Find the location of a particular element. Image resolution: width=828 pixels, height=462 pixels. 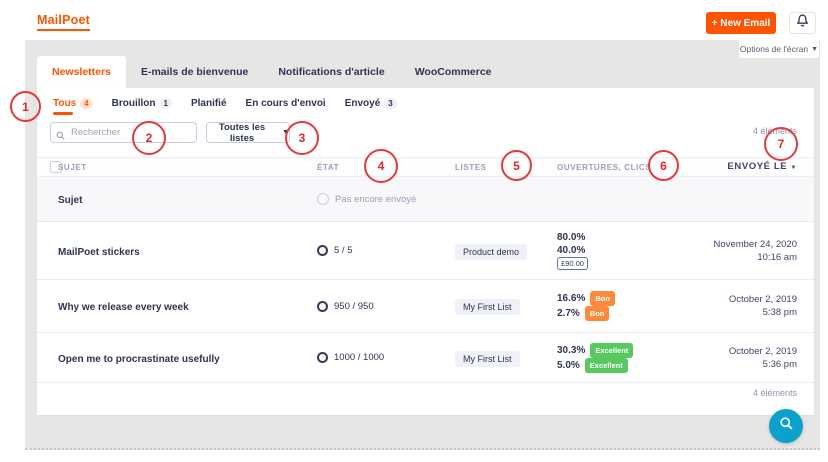

sent-count: 950 / 950 is located at coordinates (354, 306).